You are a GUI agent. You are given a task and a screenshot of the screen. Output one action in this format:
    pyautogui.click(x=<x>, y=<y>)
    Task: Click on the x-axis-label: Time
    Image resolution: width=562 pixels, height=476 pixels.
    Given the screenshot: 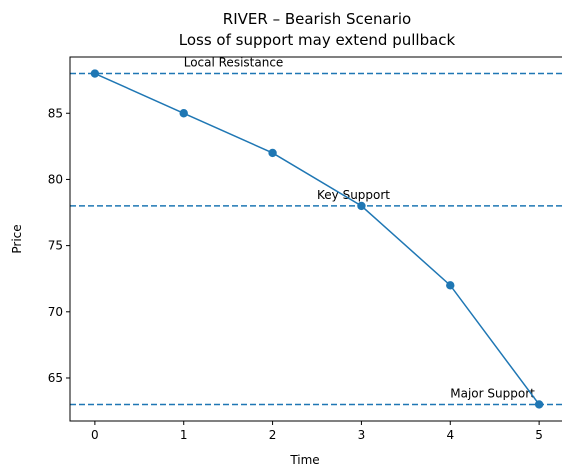 What is the action you would take?
    pyautogui.click(x=304, y=460)
    